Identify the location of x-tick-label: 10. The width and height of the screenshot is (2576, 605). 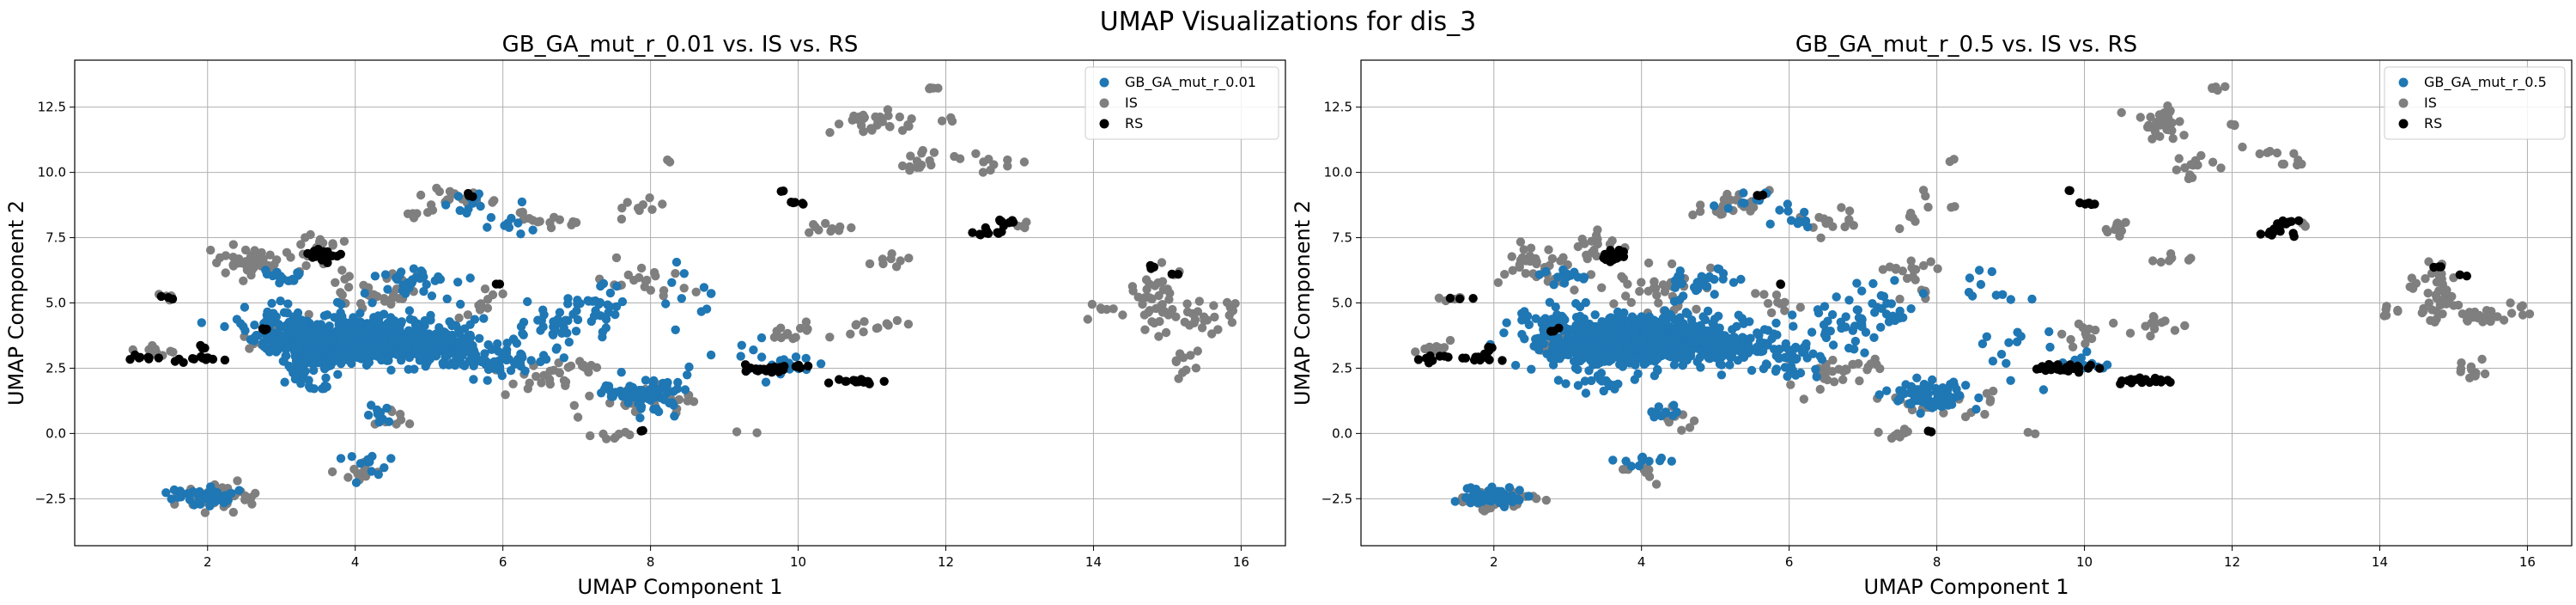
(2084, 562).